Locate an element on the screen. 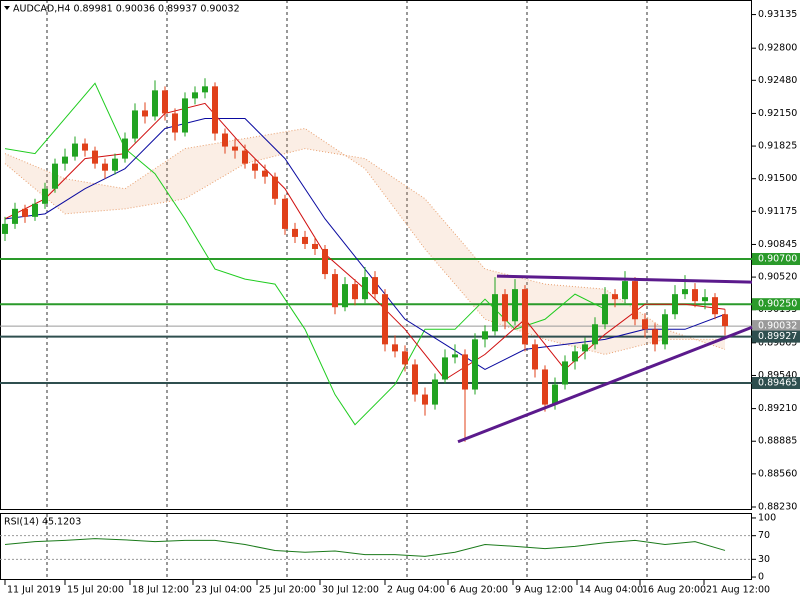 Image resolution: width=800 pixels, height=600 pixels. level-label: 0.89927 is located at coordinates (777, 336).